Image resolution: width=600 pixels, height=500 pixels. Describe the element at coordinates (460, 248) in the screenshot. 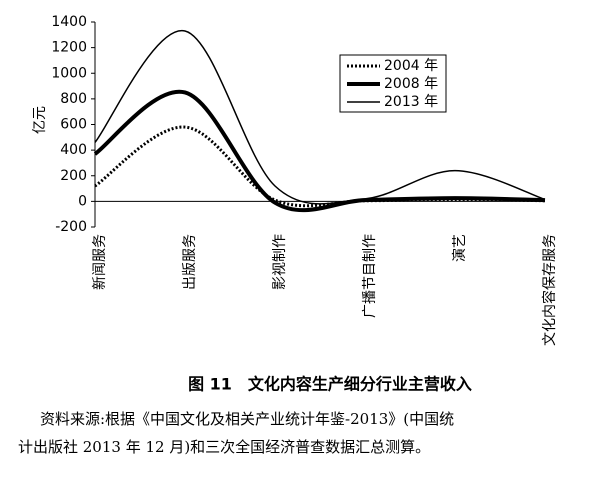

I see `x-tick-label: 演艺` at that location.